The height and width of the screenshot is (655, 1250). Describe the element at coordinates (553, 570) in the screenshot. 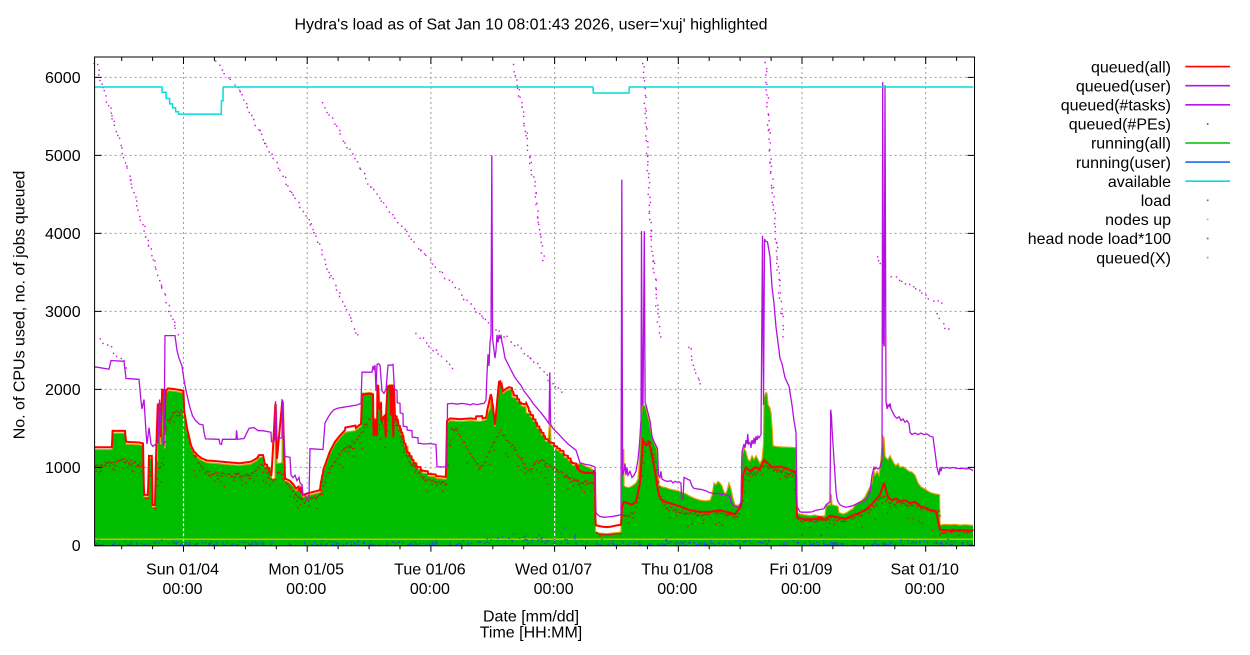

I see `svg-text: Wed 01/07` at that location.